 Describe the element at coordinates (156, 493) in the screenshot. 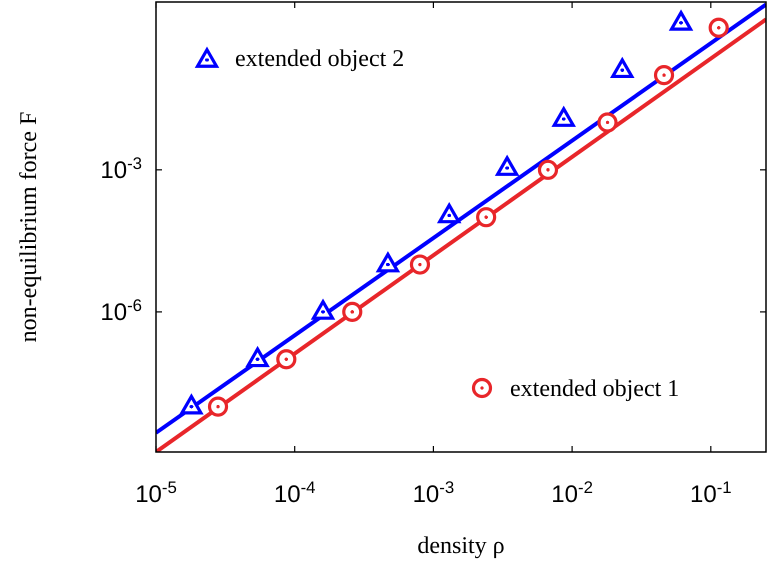

I see `x-tick-label: 10$^{-5}$` at that location.